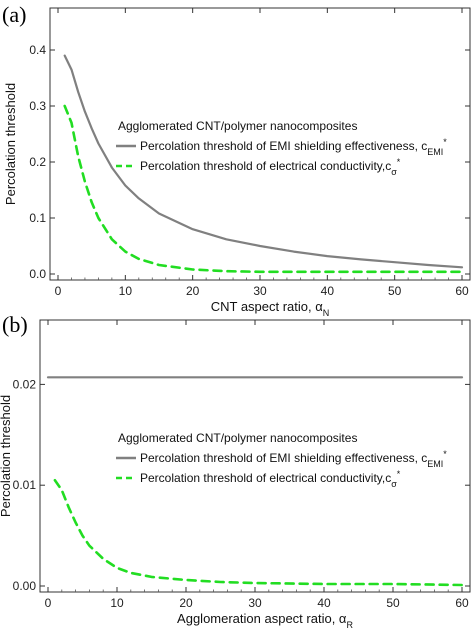  Describe the element at coordinates (14, 14) in the screenshot. I see `panel-a-label: (a)` at that location.